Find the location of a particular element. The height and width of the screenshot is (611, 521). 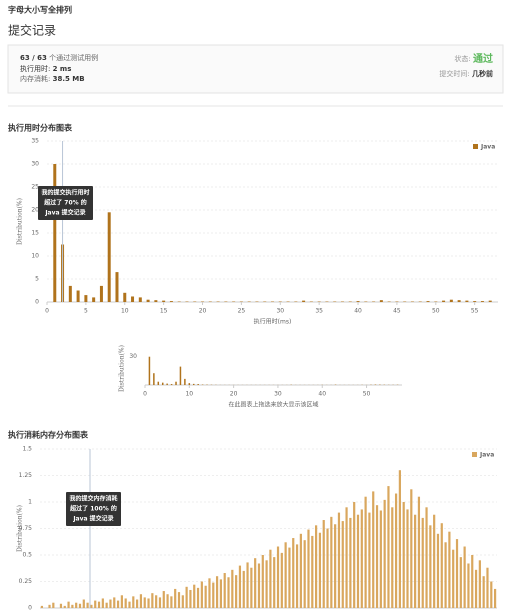

y-tick-label: 0.75 is located at coordinates (26, 528).